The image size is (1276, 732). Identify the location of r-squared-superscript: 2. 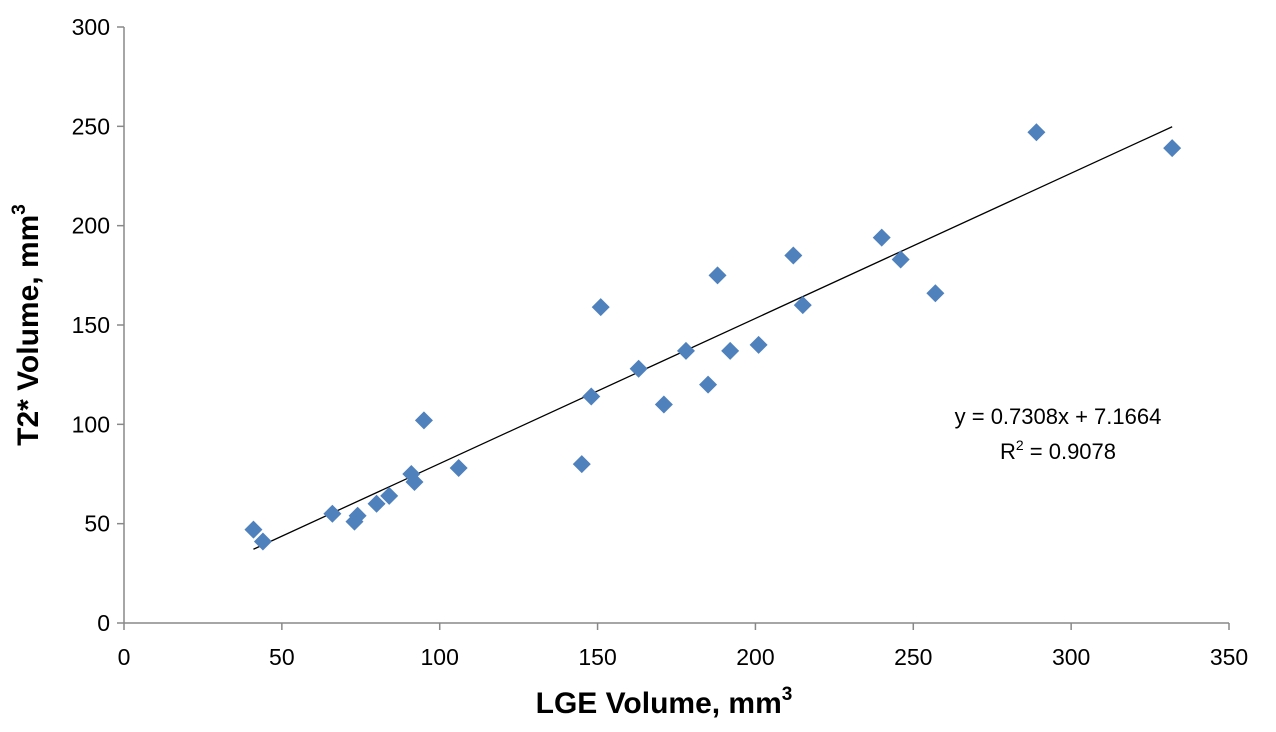
(1020, 445).